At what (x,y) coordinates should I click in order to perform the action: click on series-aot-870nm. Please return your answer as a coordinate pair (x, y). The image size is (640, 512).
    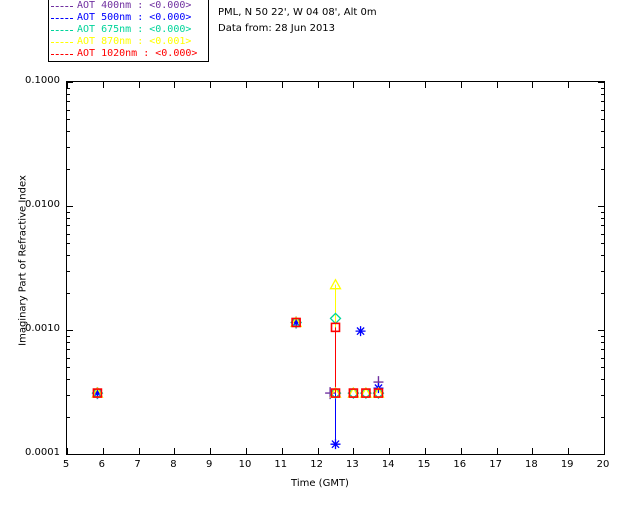
    Looking at the image, I should click on (238, 338).